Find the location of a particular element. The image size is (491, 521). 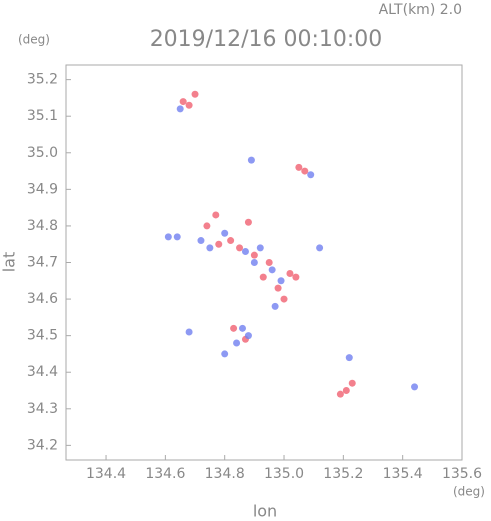

y-tick-label: 34.6 is located at coordinates (42, 299).